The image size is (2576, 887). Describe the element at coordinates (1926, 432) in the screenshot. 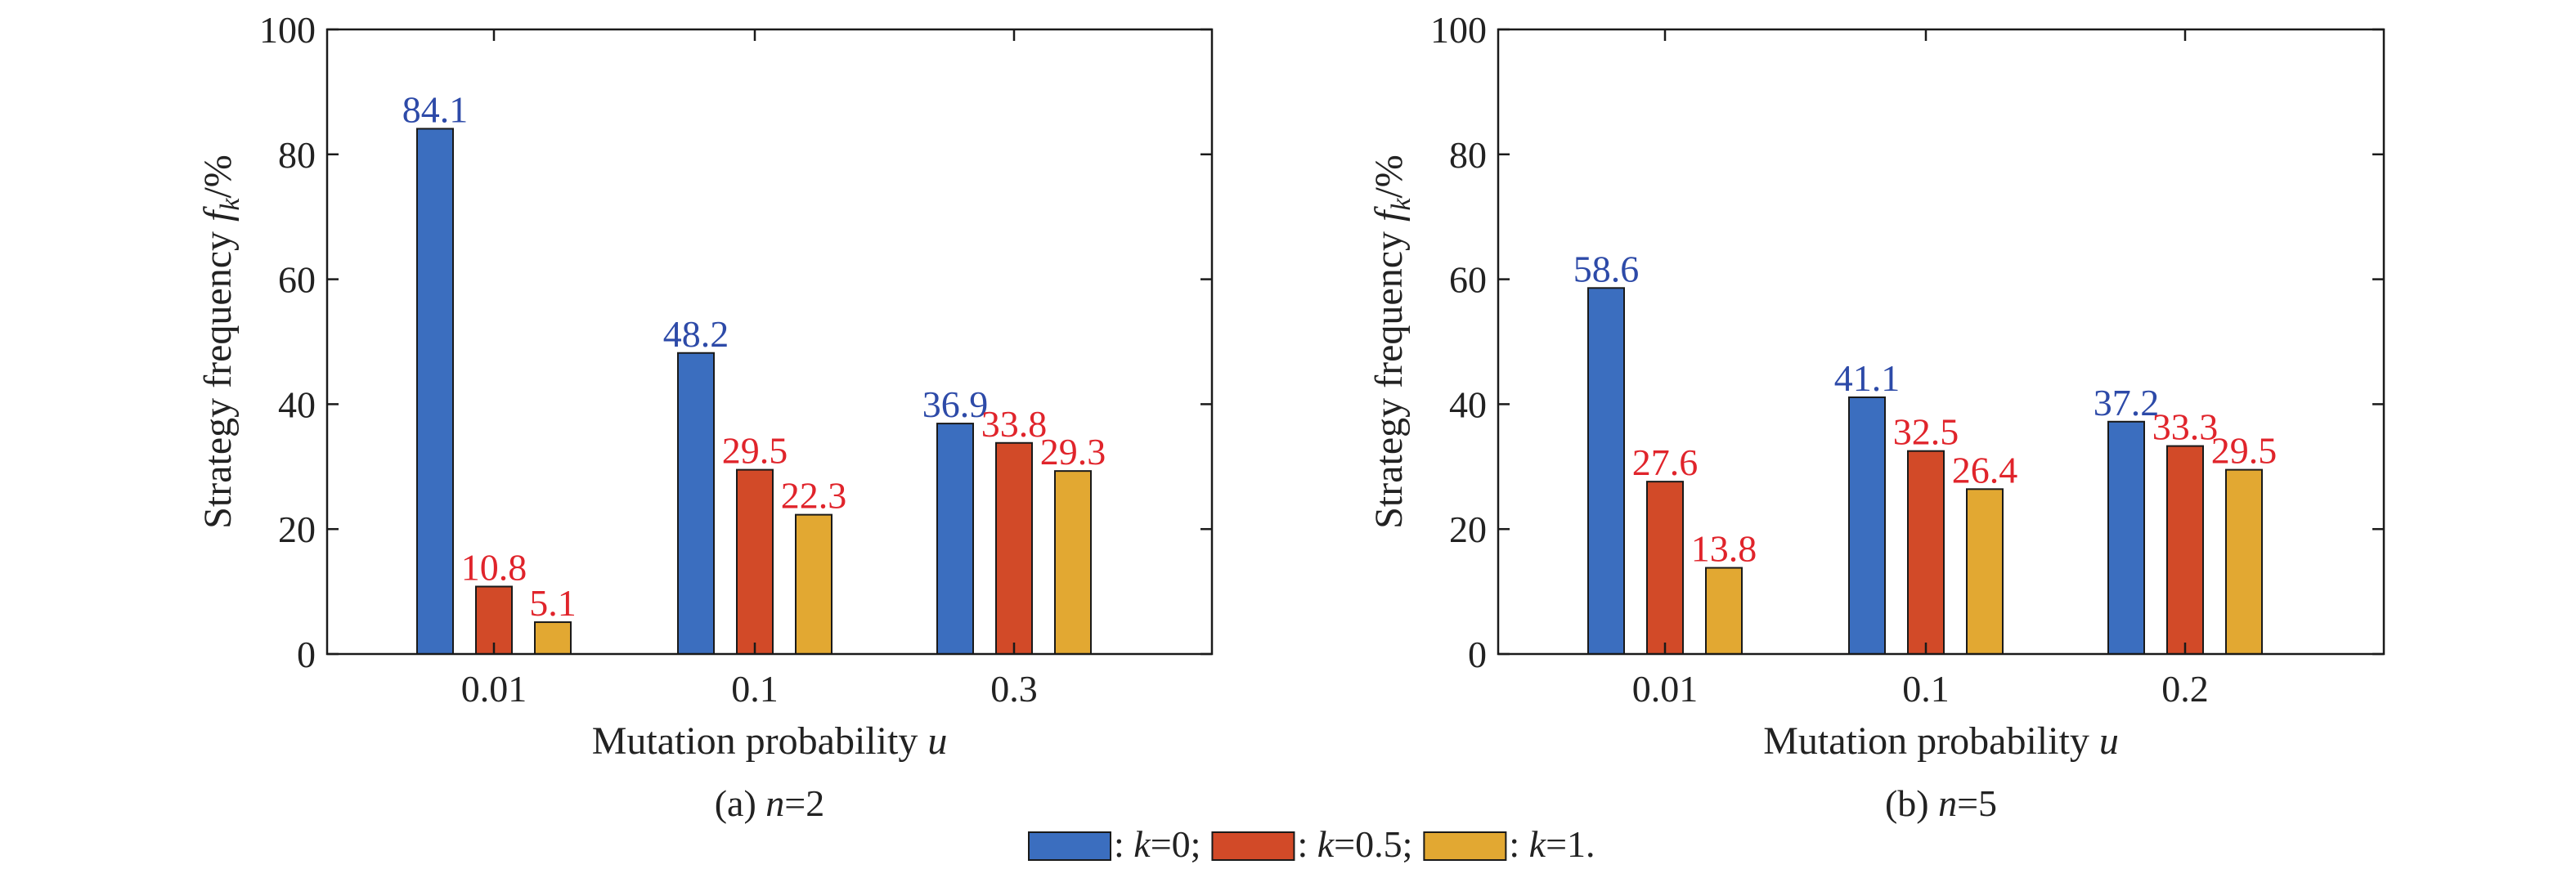

I see `data-label: 32.5` at that location.